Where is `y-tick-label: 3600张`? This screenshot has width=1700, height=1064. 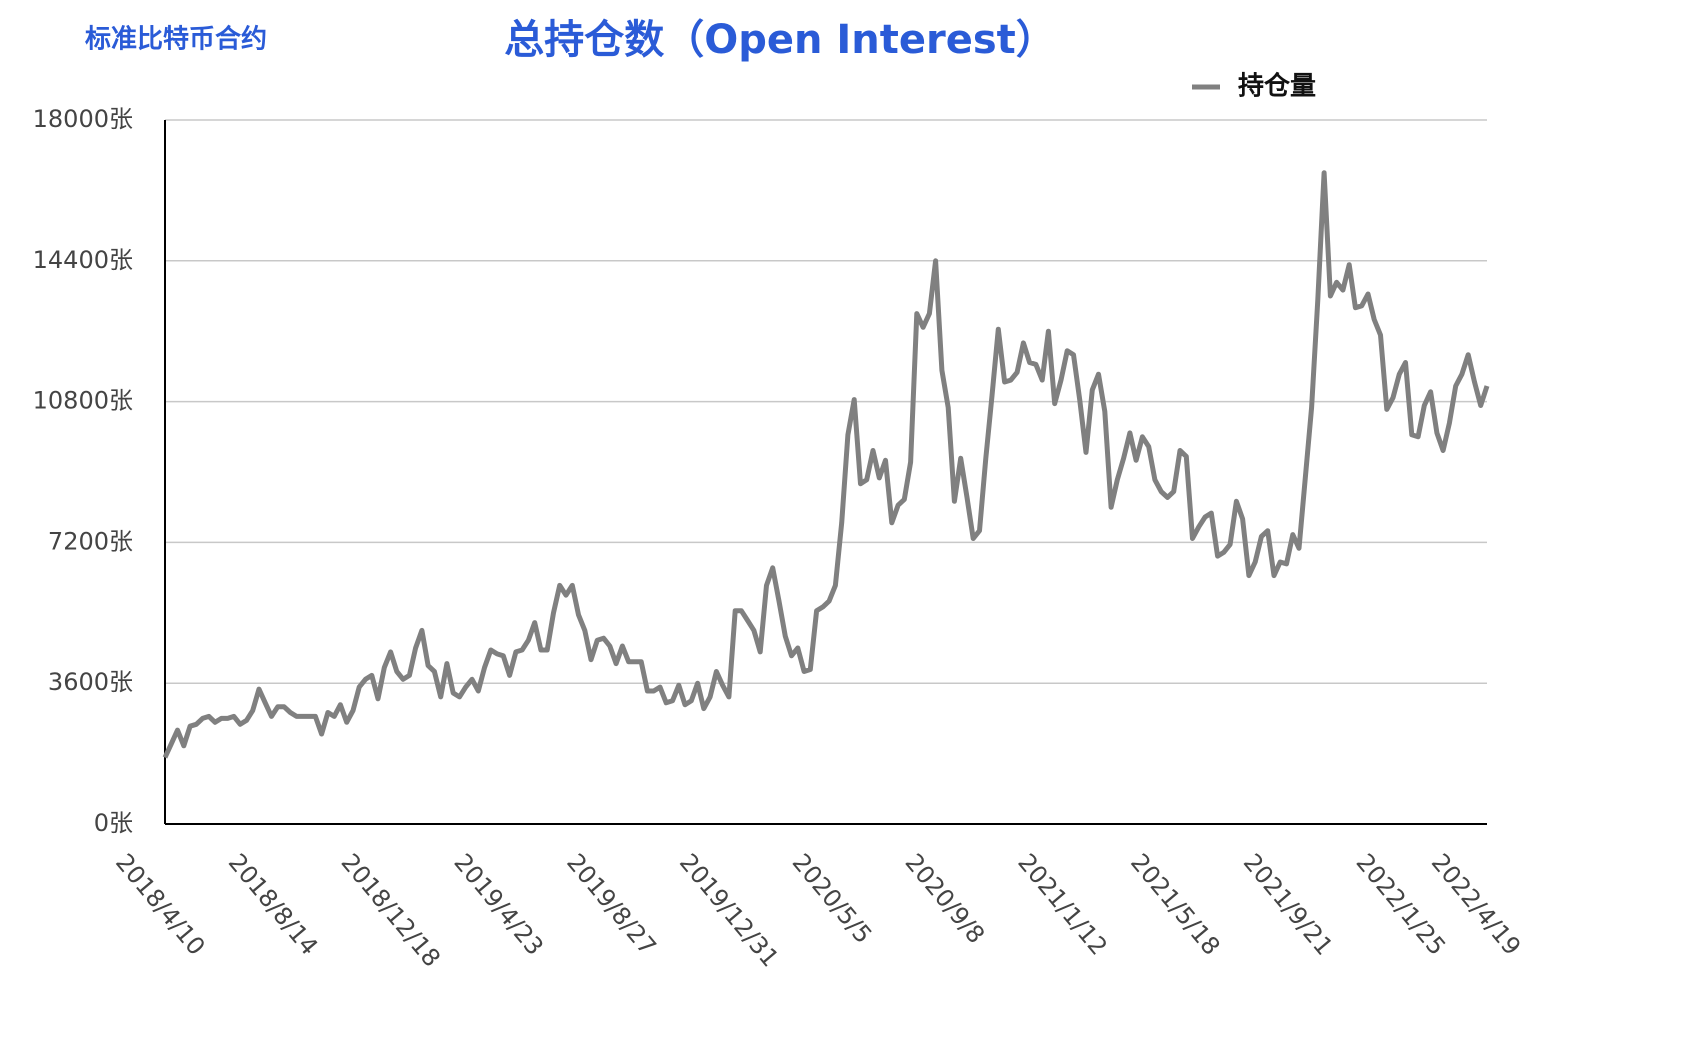 y-tick-label: 3600张 is located at coordinates (90, 682).